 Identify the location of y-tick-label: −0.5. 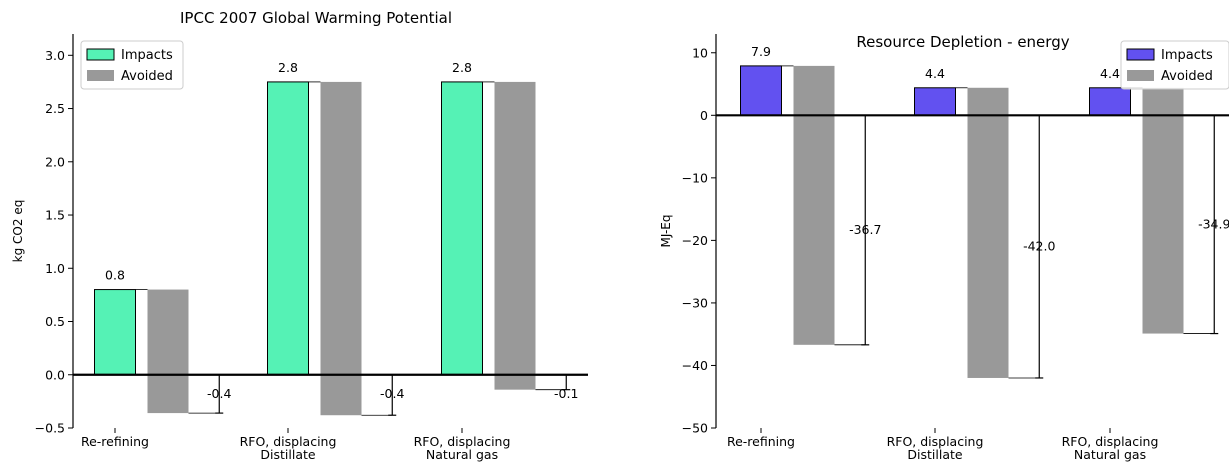
(50, 428).